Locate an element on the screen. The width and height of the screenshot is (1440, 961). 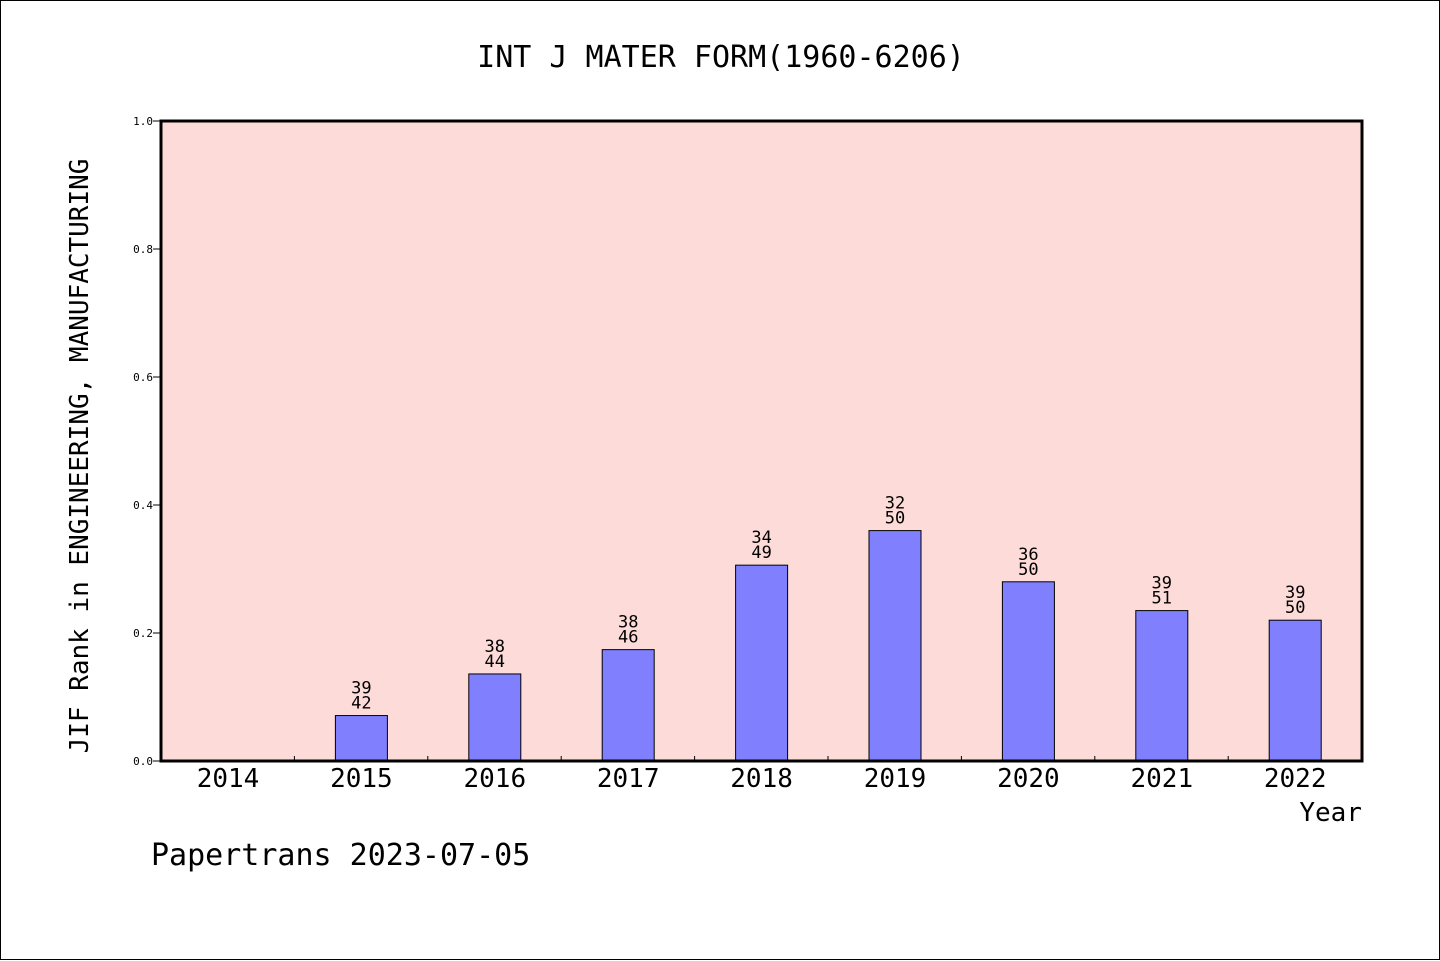
x-tick-label: 2016 is located at coordinates (494, 779).